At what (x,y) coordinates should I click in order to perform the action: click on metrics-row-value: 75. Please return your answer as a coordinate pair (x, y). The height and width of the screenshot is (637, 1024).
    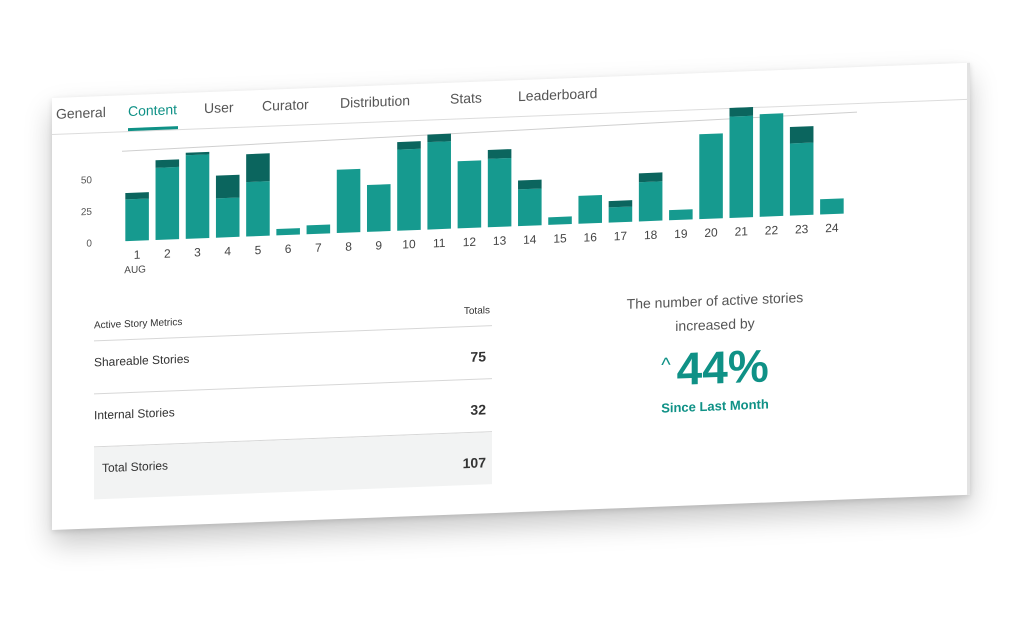
    Looking at the image, I should click on (478, 356).